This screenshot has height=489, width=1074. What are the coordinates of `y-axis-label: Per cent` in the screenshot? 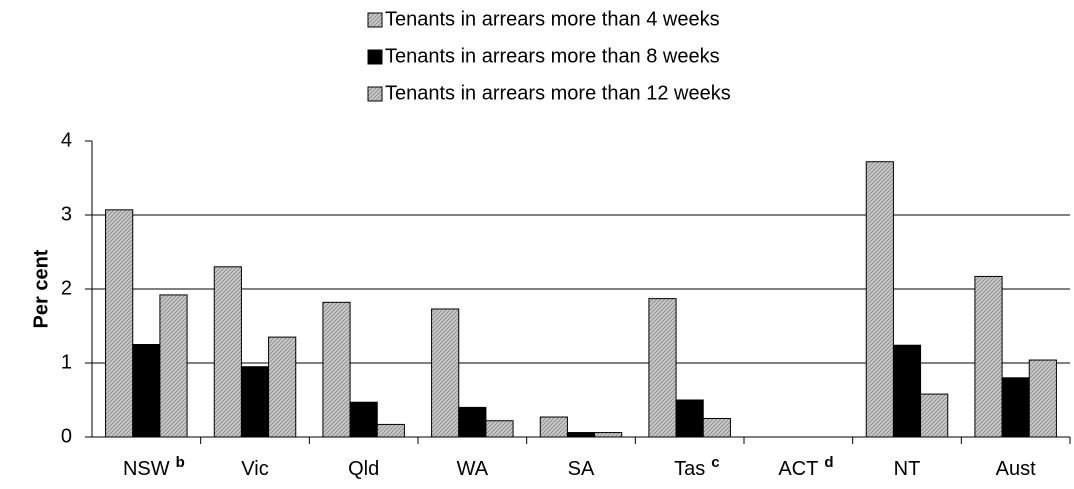 It's located at (41, 288).